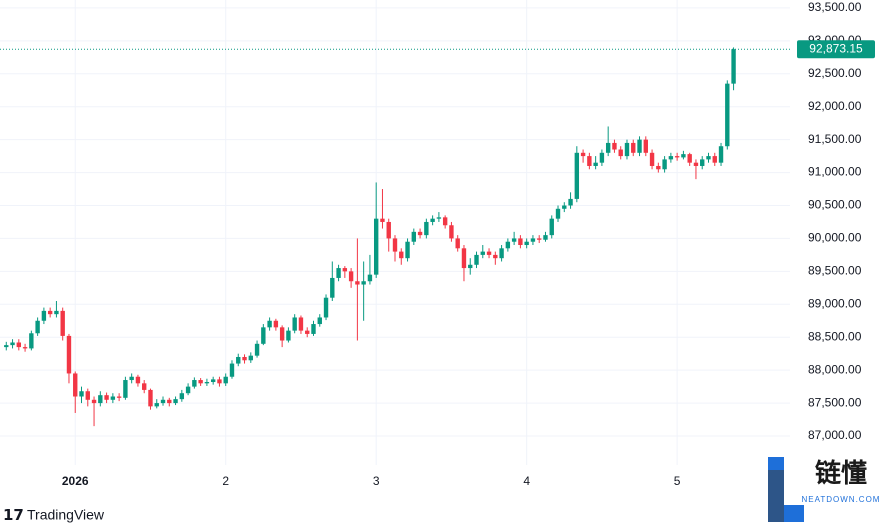  What do you see at coordinates (225, 481) in the screenshot?
I see `x-tick-label: 2` at bounding box center [225, 481].